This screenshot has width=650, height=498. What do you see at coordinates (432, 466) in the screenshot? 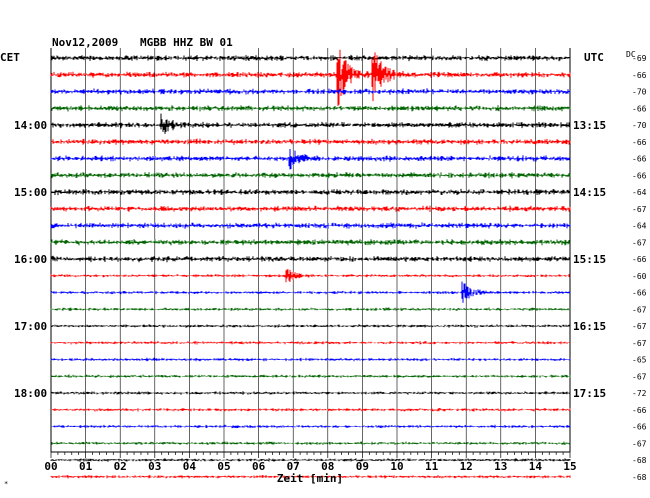
I see `x-tick-label: 11` at bounding box center [432, 466].